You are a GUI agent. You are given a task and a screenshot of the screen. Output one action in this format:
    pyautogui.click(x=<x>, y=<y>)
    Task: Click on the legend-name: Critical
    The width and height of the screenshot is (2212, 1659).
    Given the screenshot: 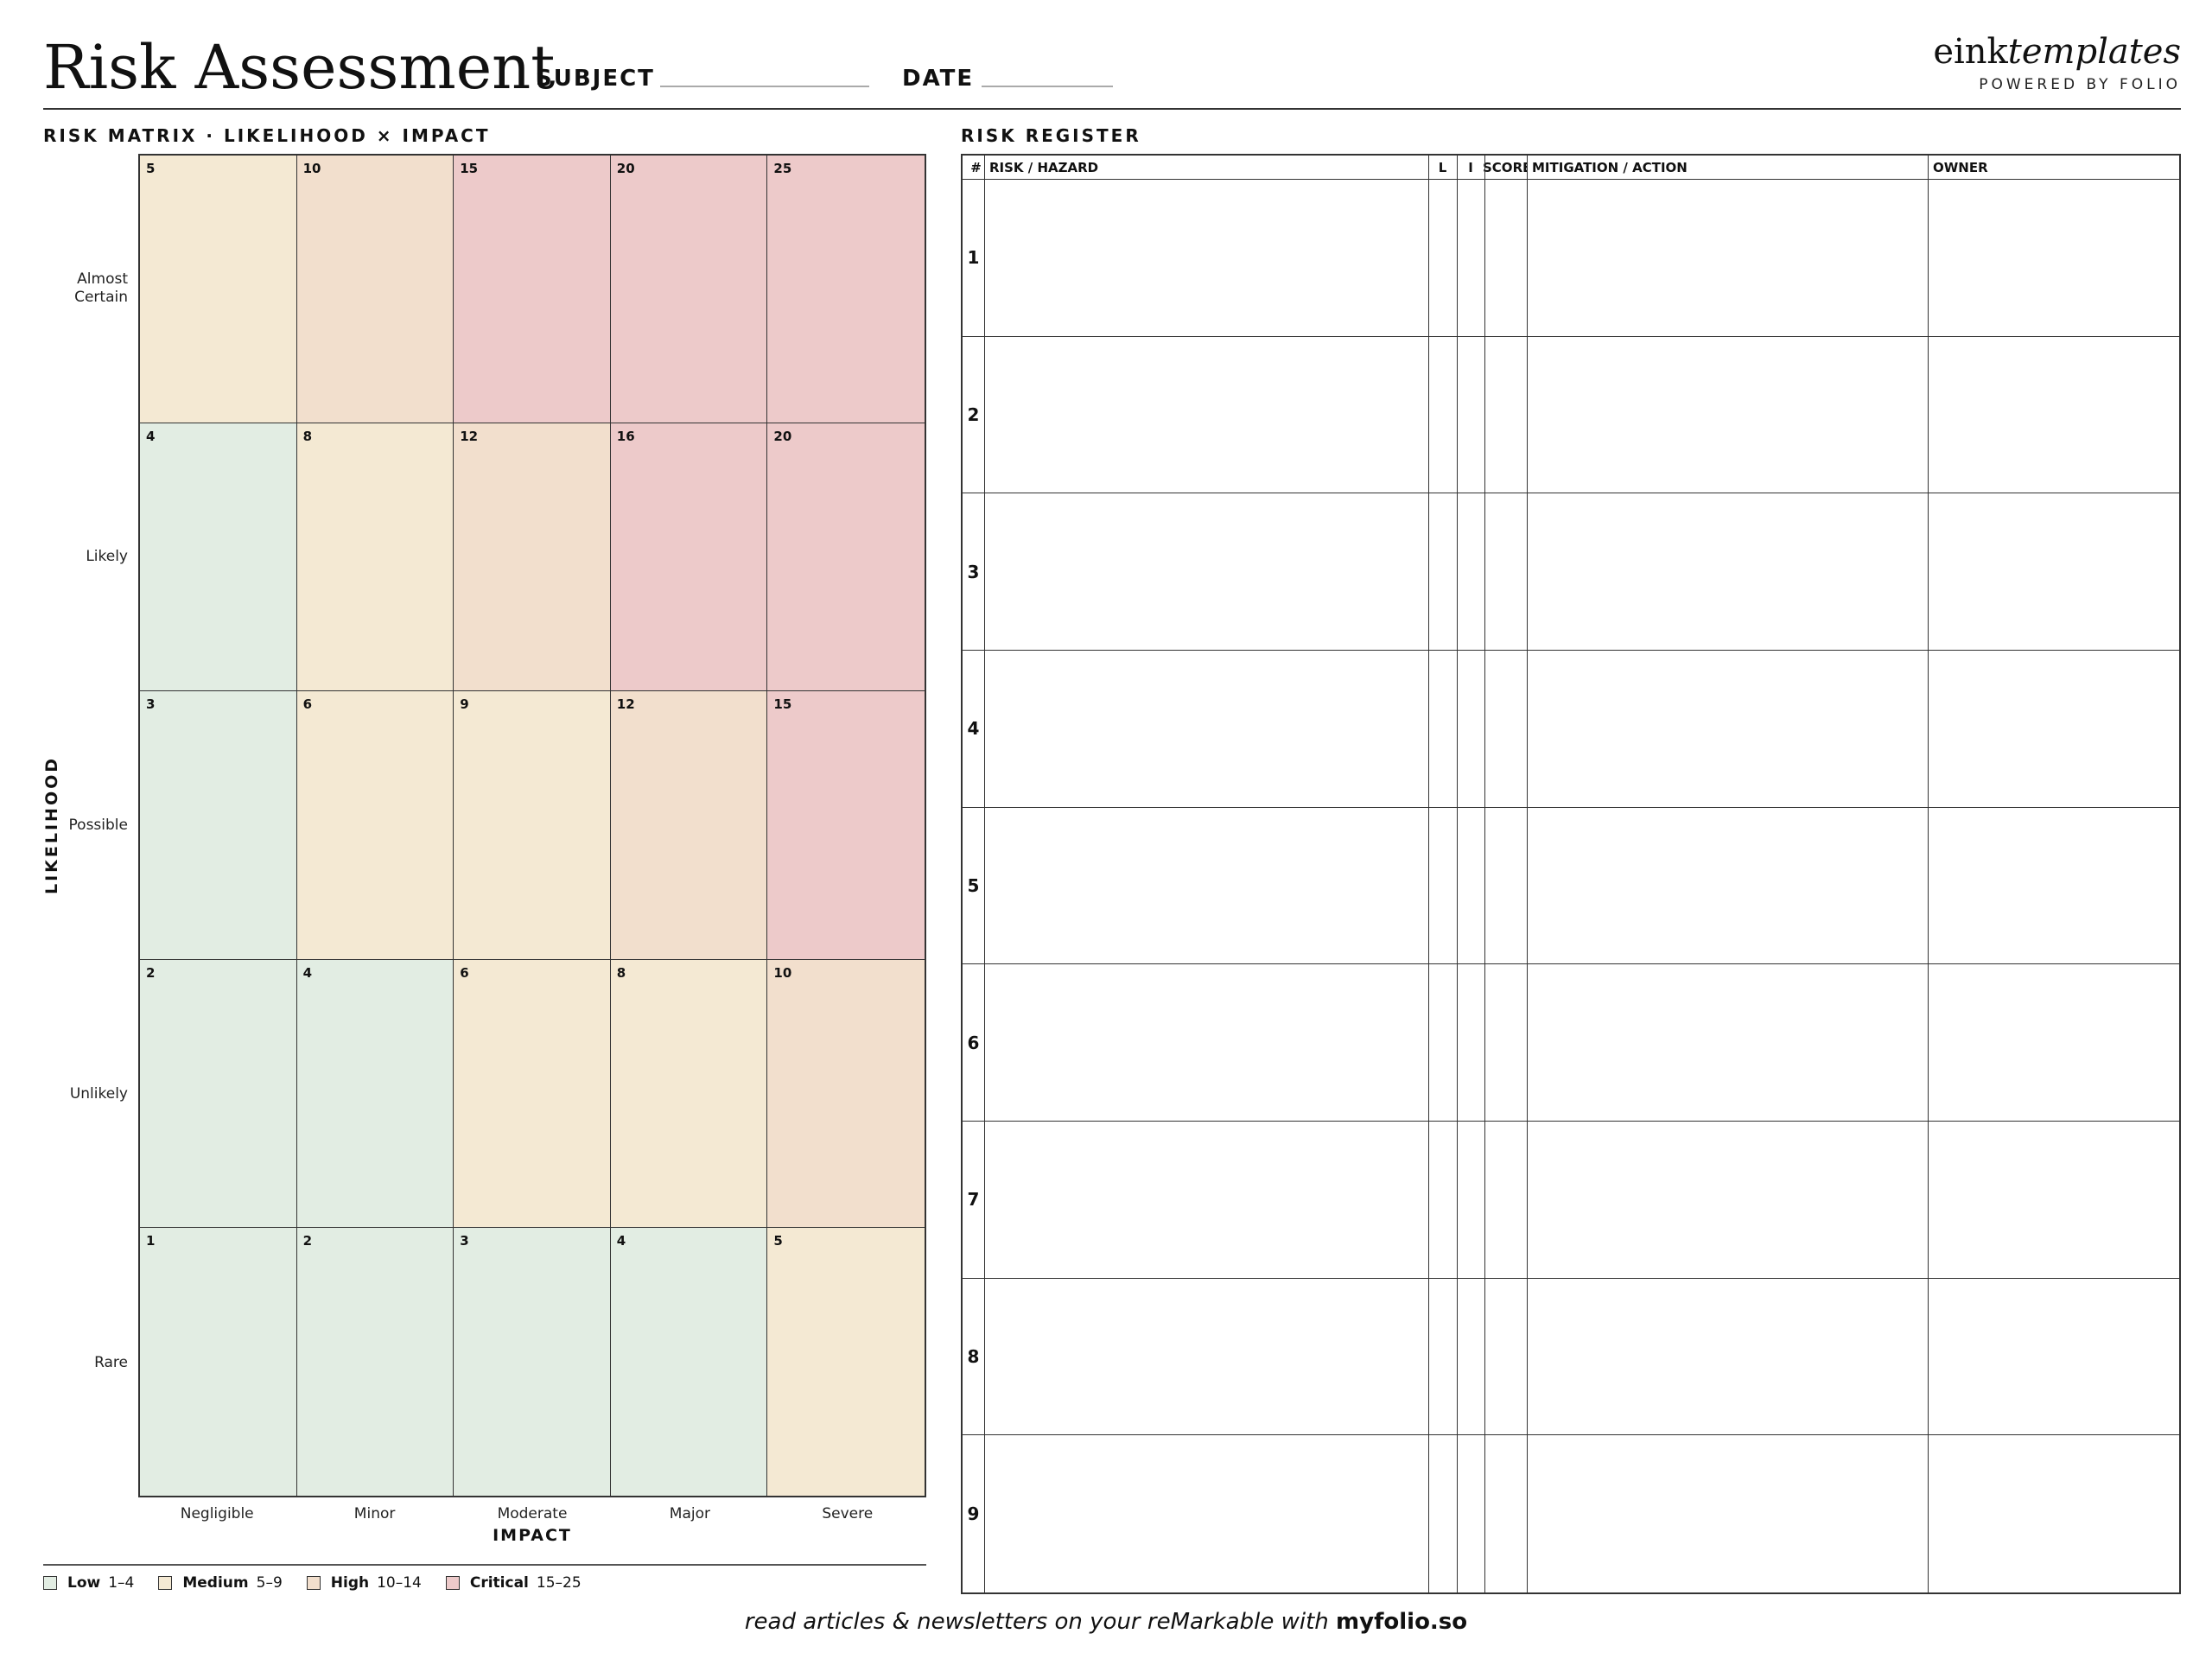 What is the action you would take?
    pyautogui.click(x=499, y=1583)
    